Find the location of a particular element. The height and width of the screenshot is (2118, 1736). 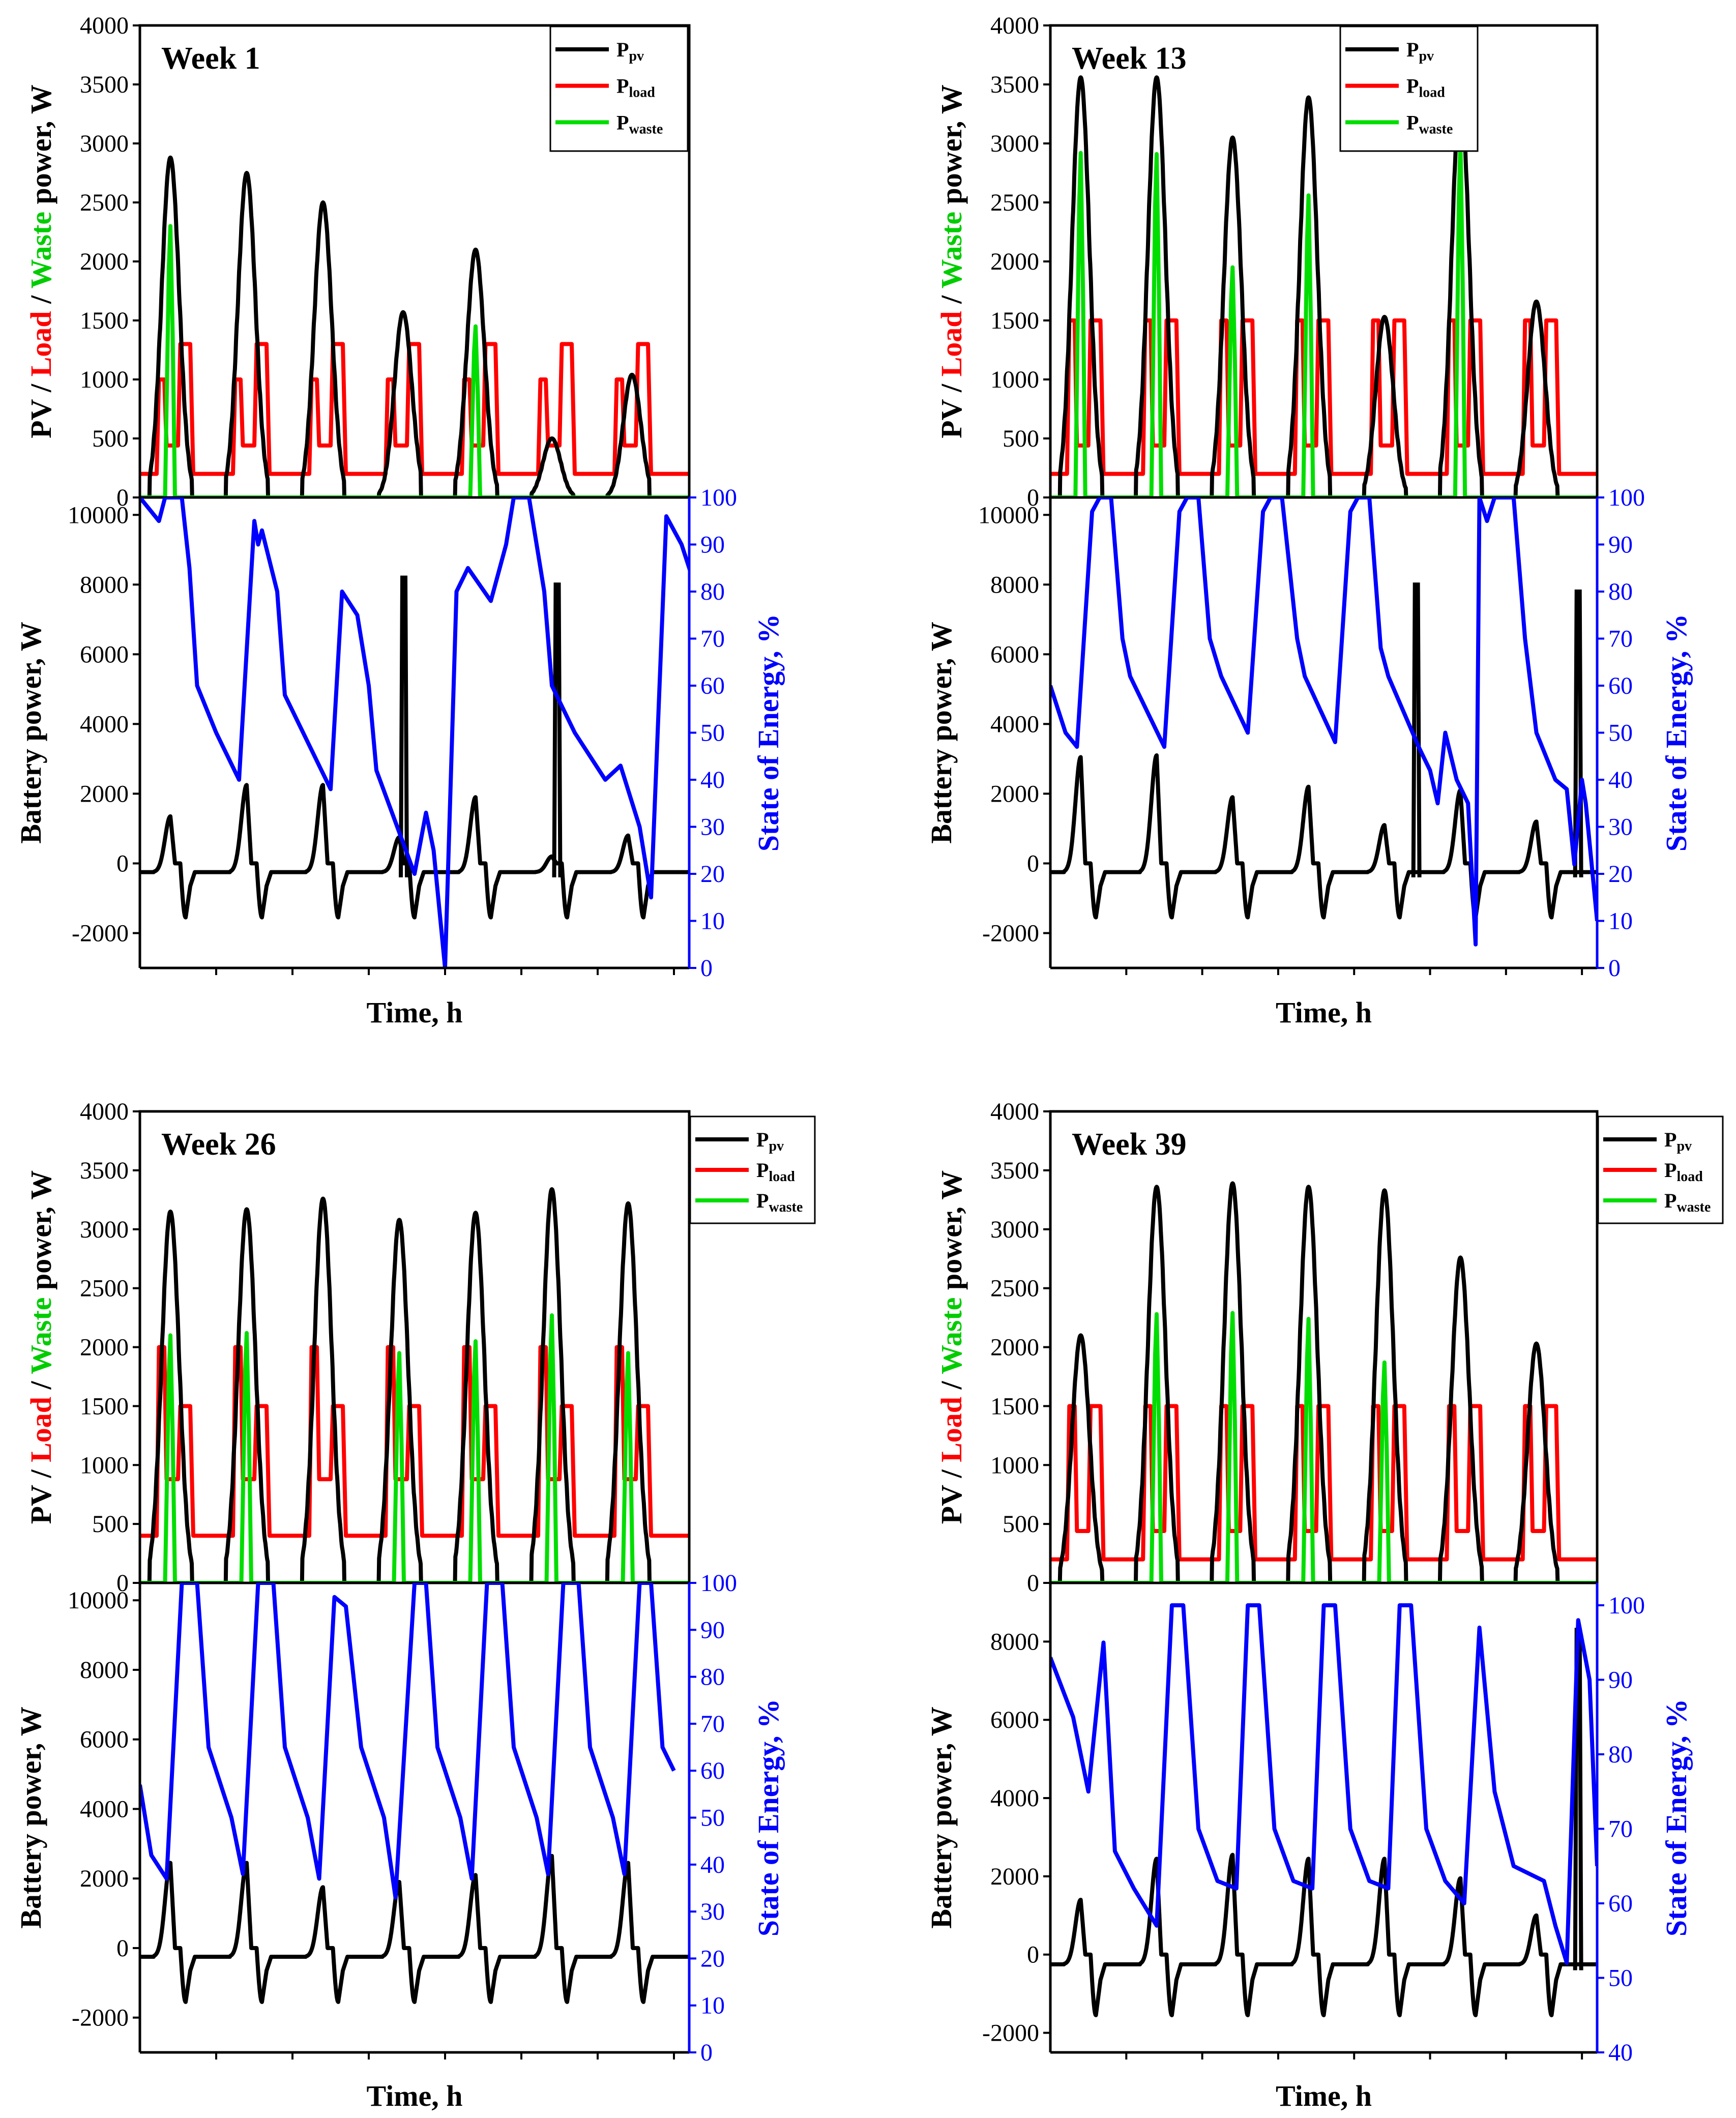

battery-ytick-label: 8000 is located at coordinates (1014, 585).